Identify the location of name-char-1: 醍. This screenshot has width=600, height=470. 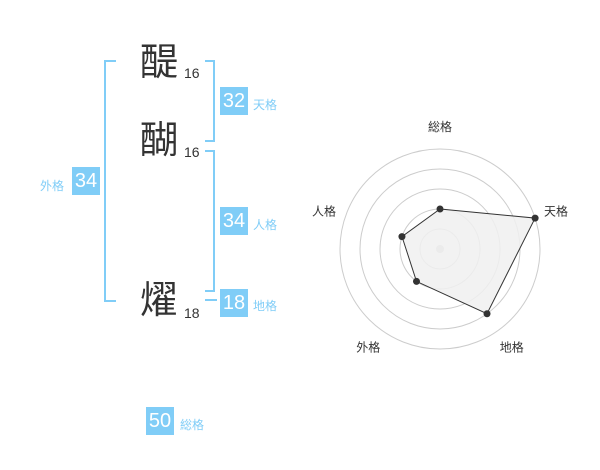
(159, 62).